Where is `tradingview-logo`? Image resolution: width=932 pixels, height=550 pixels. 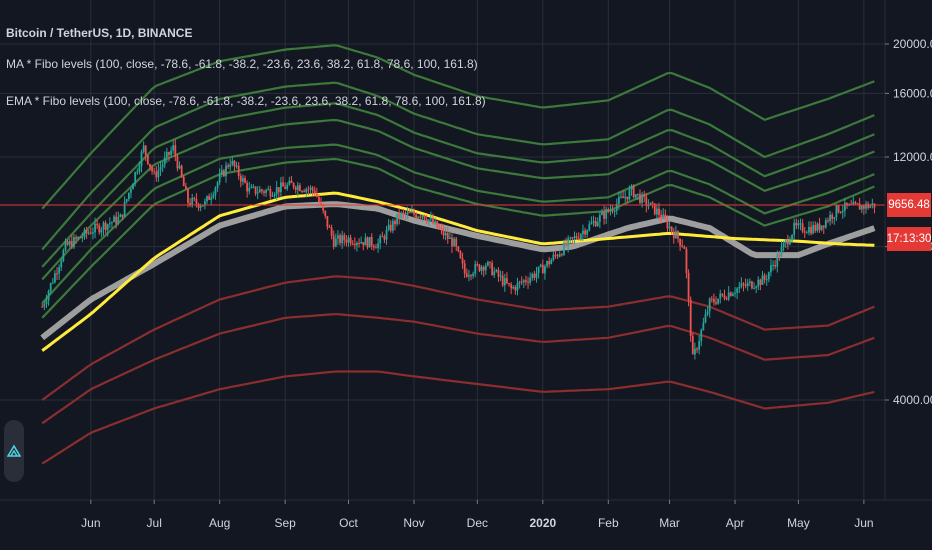
tradingview-logo is located at coordinates (14, 451).